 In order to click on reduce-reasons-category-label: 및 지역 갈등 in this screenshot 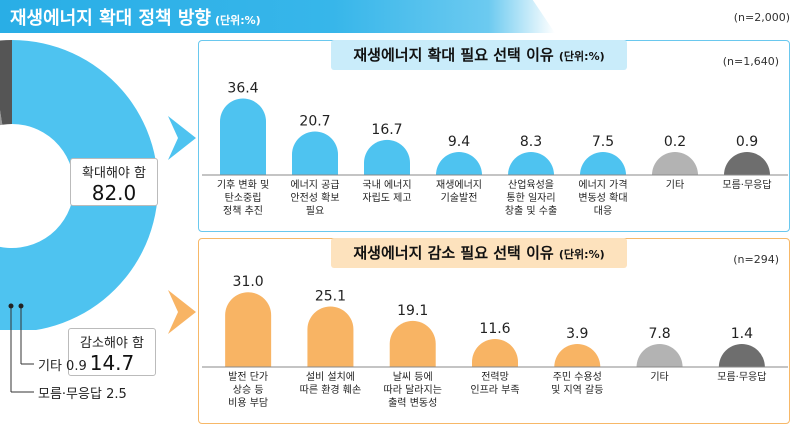, I will do `click(577, 389)`.